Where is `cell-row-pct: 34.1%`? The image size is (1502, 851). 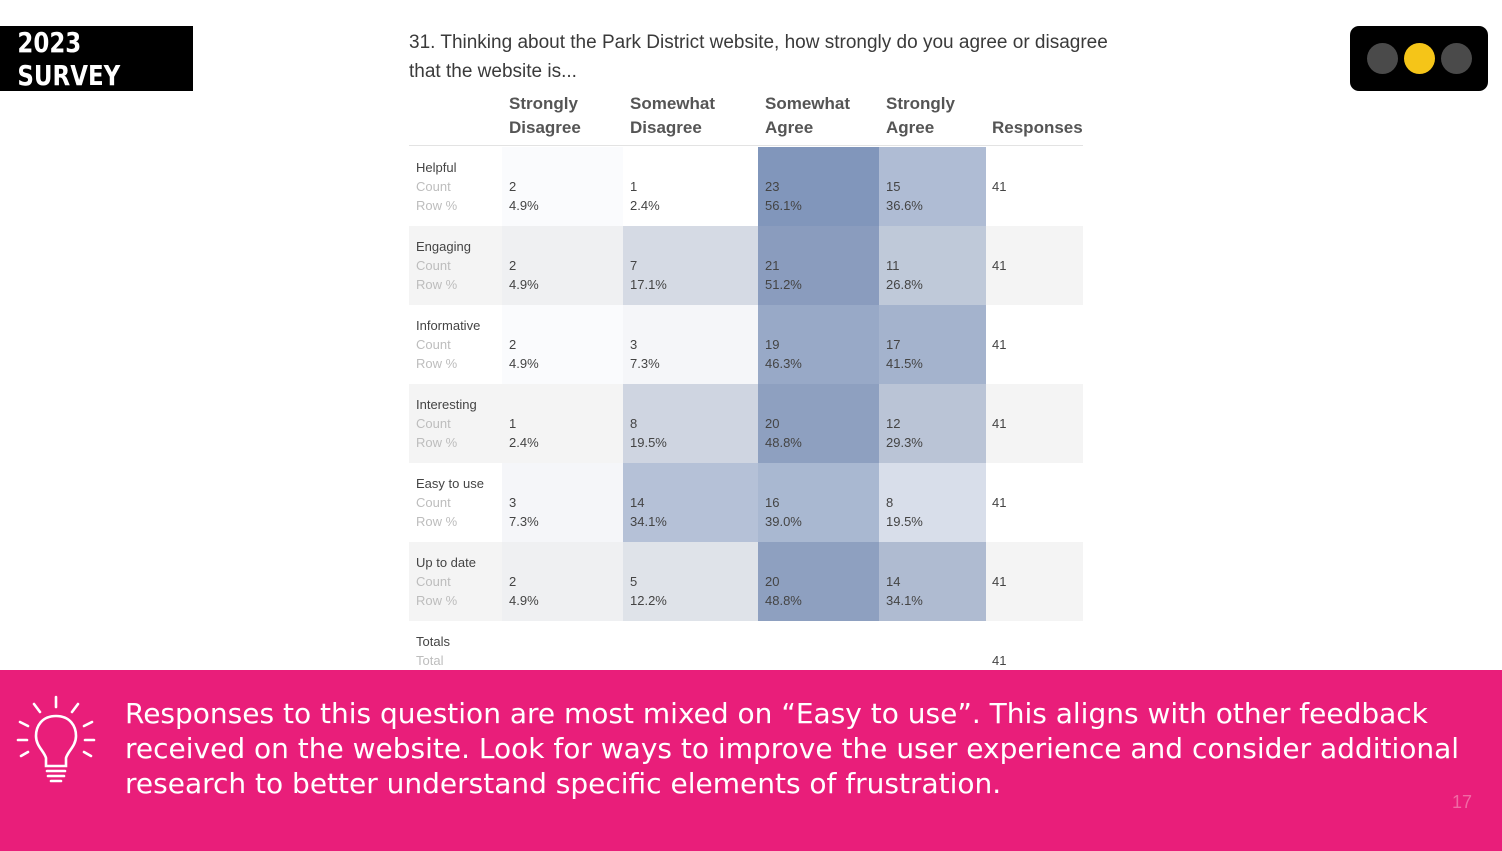 cell-row-pct: 34.1% is located at coordinates (904, 600).